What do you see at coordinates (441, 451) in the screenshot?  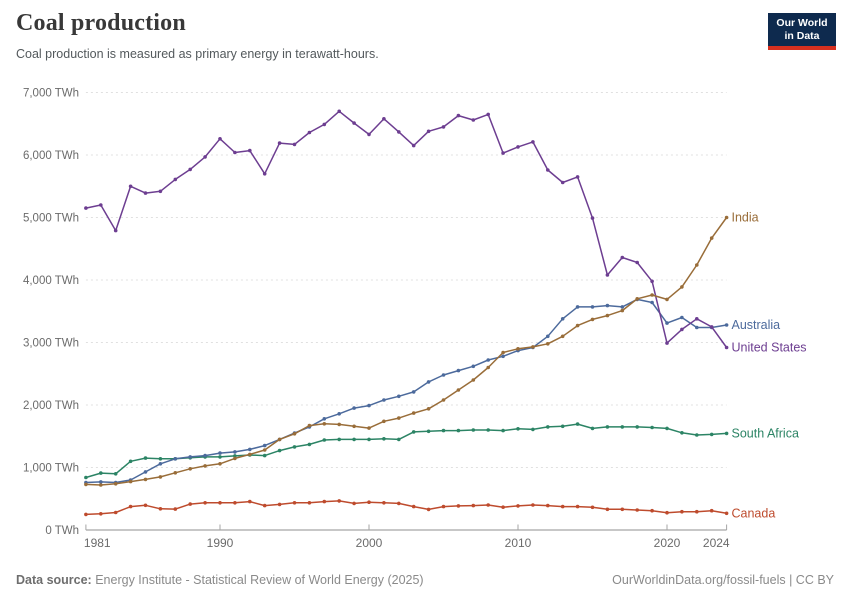 I see `series-south-africa: South Africa` at bounding box center [441, 451].